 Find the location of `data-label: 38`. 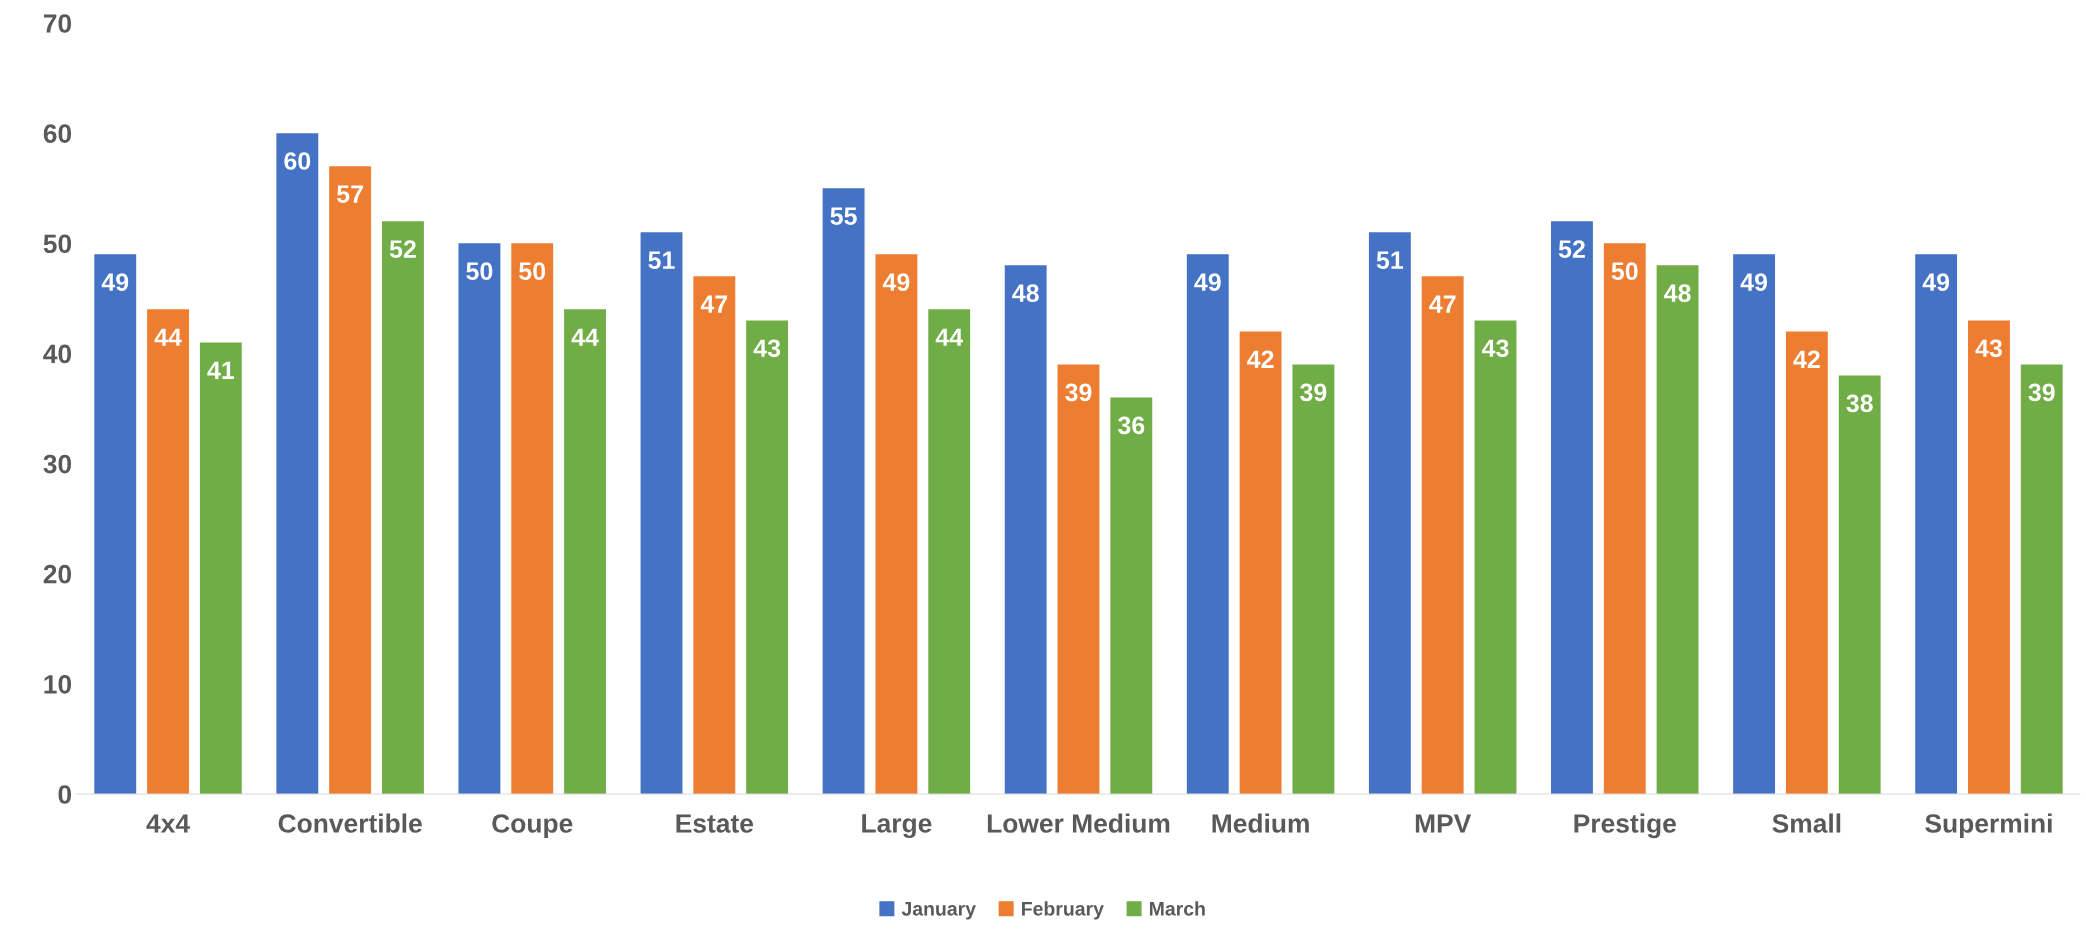

data-label: 38 is located at coordinates (1859, 403).